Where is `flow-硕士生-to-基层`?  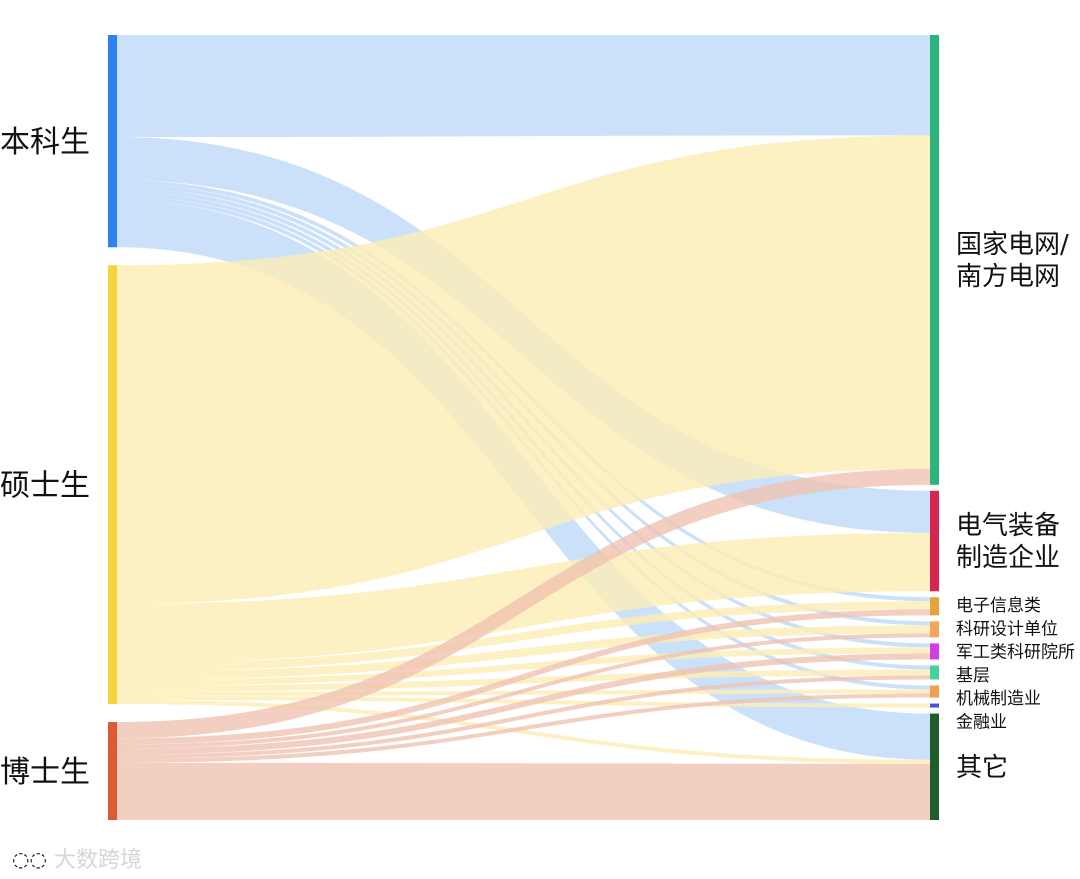 flow-硕士生-to-基层 is located at coordinates (523, 680).